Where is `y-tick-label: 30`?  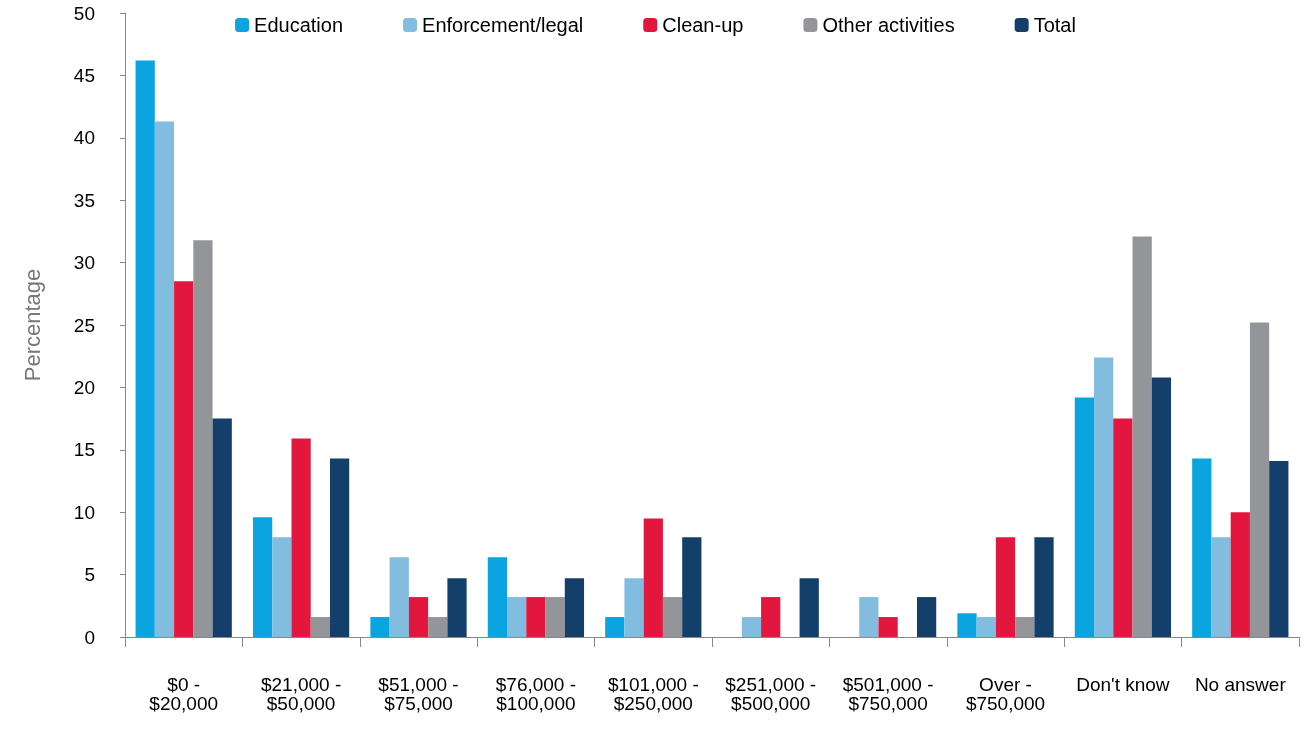
y-tick-label: 30 is located at coordinates (84, 263).